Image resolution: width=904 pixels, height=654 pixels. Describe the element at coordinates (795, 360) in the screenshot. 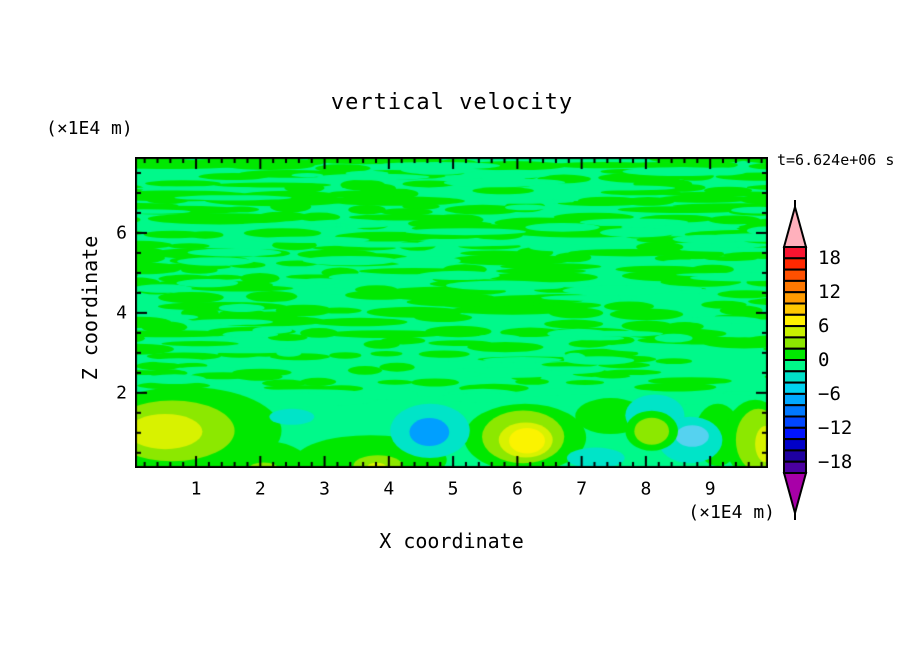

I see `colorbar` at that location.